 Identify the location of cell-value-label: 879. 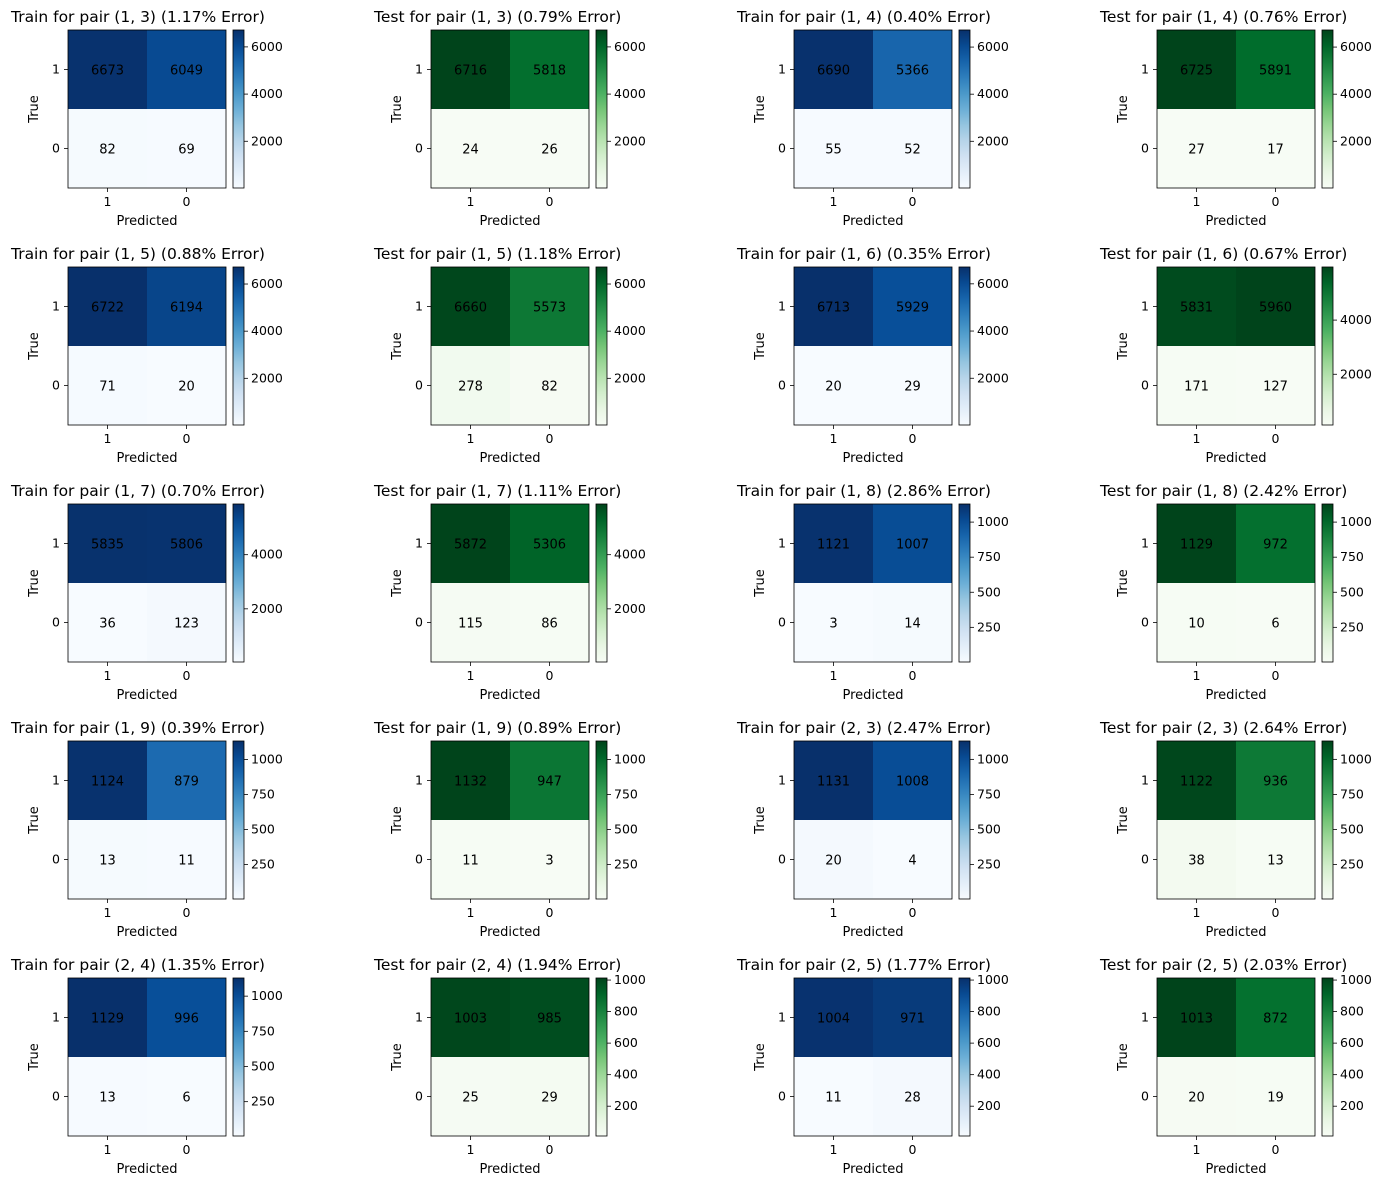
(186, 782).